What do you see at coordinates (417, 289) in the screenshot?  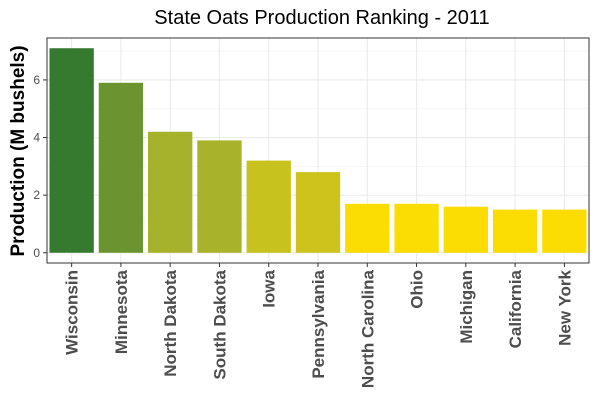 I see `x-tick-label: Ohio` at bounding box center [417, 289].